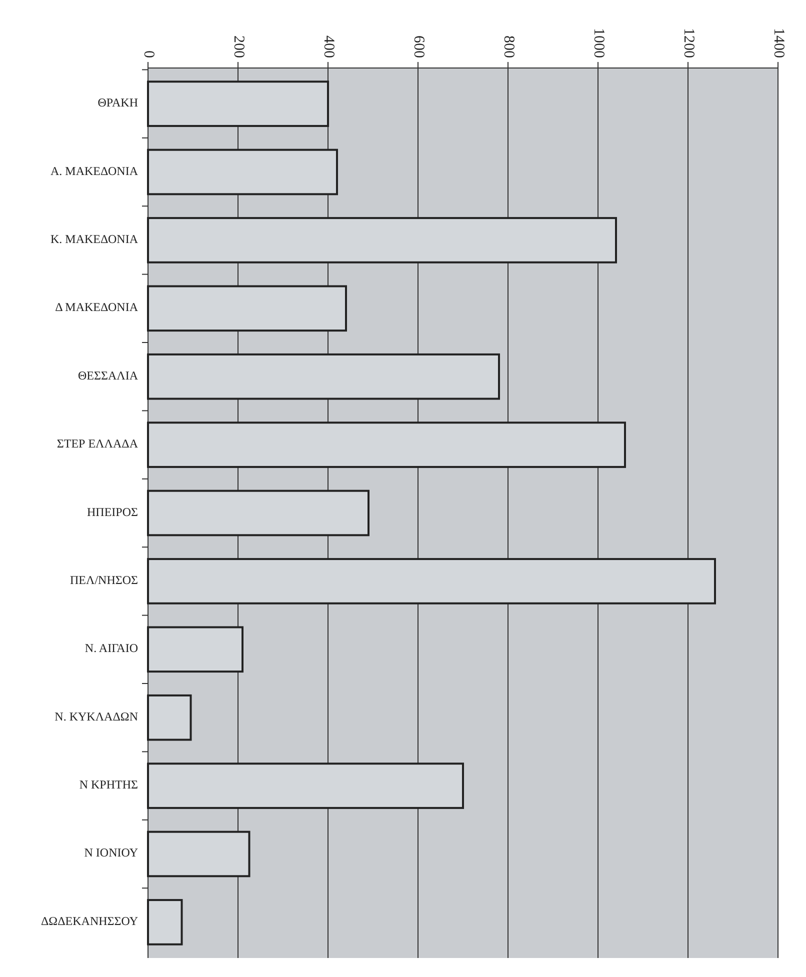 The width and height of the screenshot is (806, 977). What do you see at coordinates (778, 43) in the screenshot?
I see `x-tick-label: 1400` at bounding box center [778, 43].